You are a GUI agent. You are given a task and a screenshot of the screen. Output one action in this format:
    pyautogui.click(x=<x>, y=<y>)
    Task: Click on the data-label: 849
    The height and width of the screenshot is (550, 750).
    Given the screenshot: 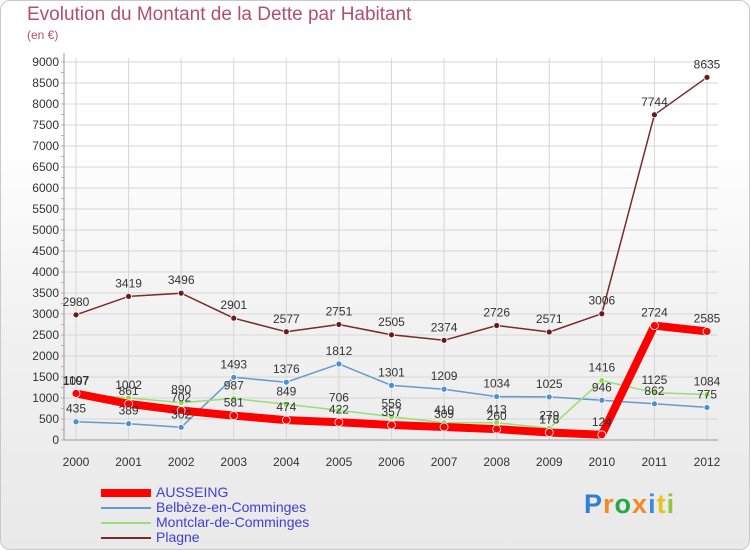 What is the action you would take?
    pyautogui.click(x=286, y=391)
    